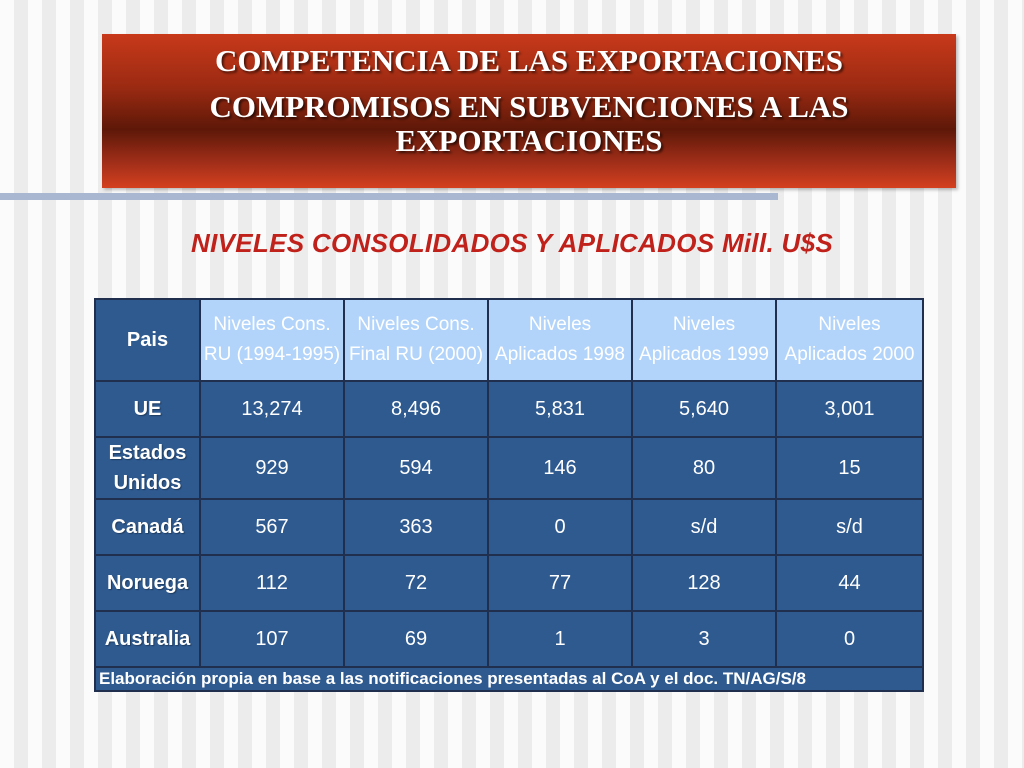 This screenshot has height=768, width=1024. What do you see at coordinates (272, 340) in the screenshot?
I see `column-header-cons-ru: Niveles Cons. RU (1994-1995)` at bounding box center [272, 340].